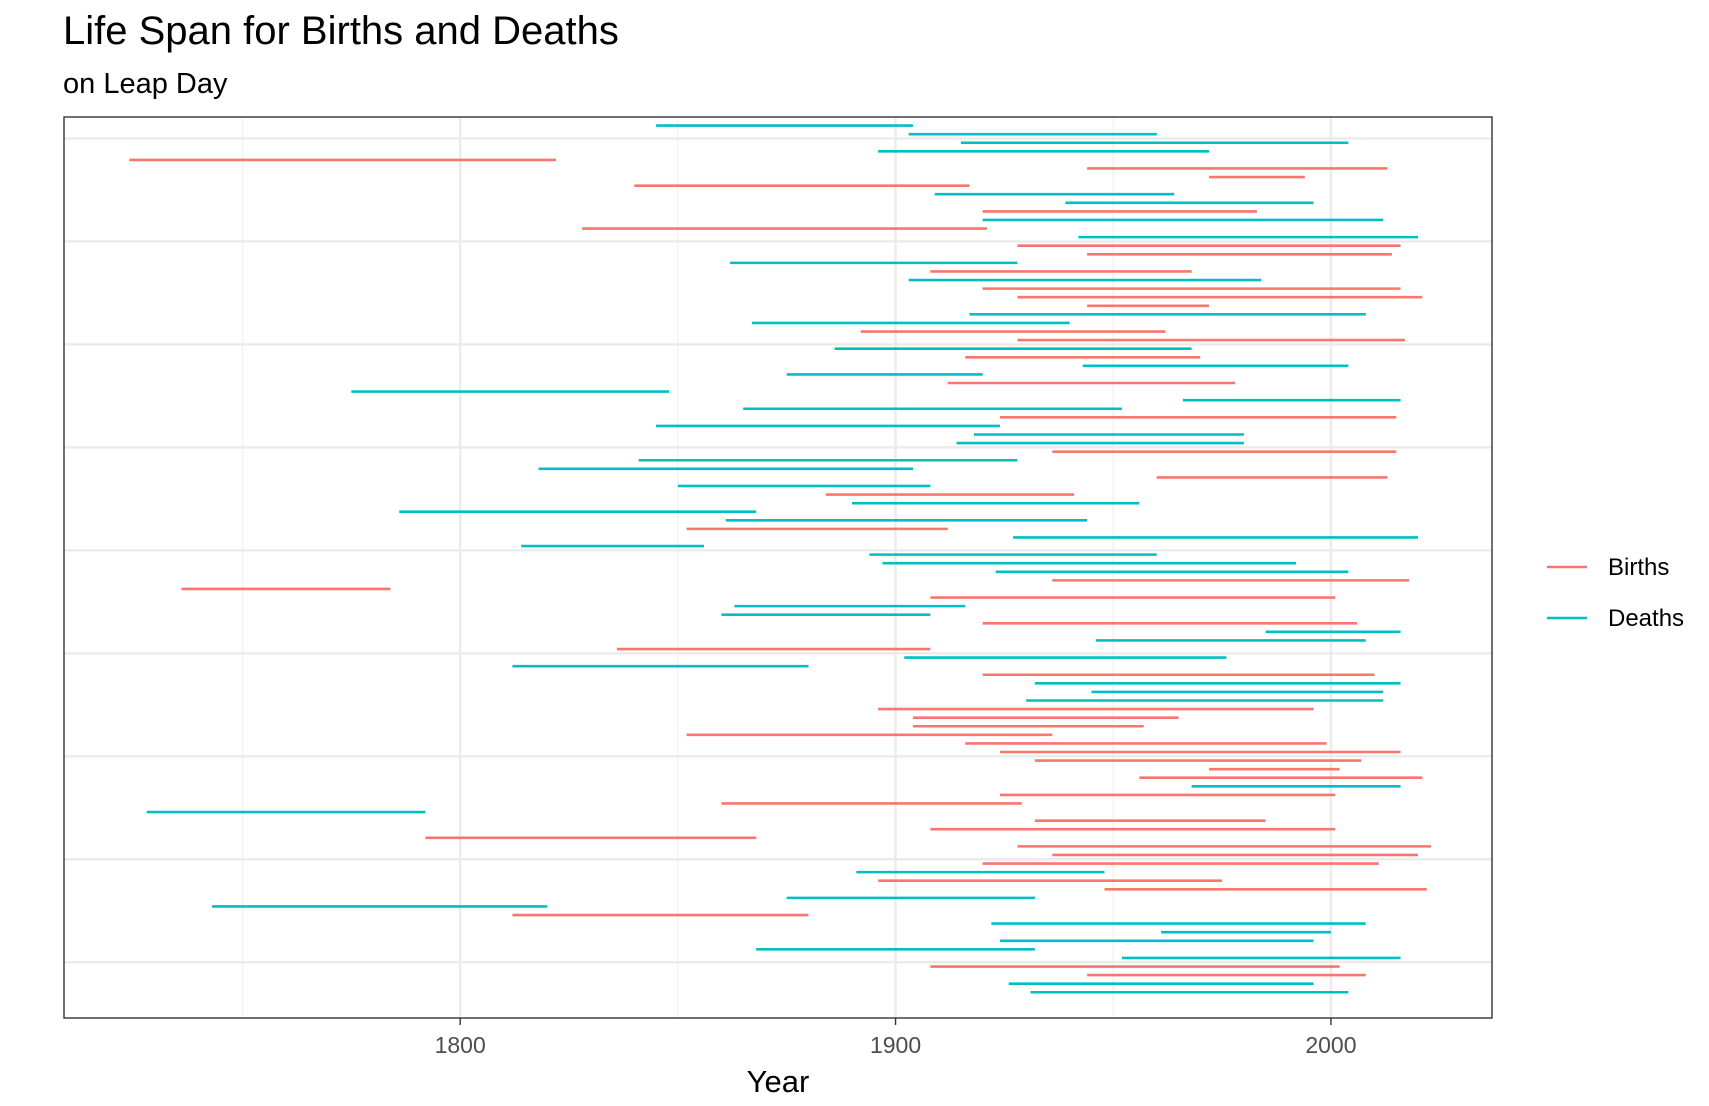 This screenshot has height=1106, width=1709. I want to click on x-tick-label: 1900, so click(895, 1045).